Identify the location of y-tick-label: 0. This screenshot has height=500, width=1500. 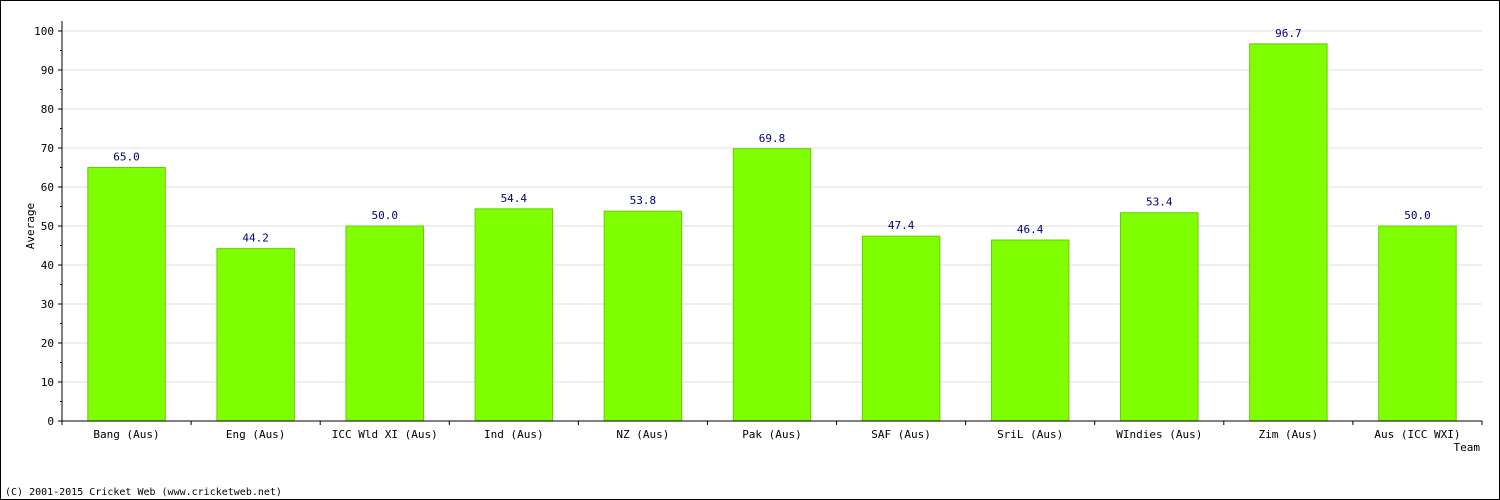
(50, 421).